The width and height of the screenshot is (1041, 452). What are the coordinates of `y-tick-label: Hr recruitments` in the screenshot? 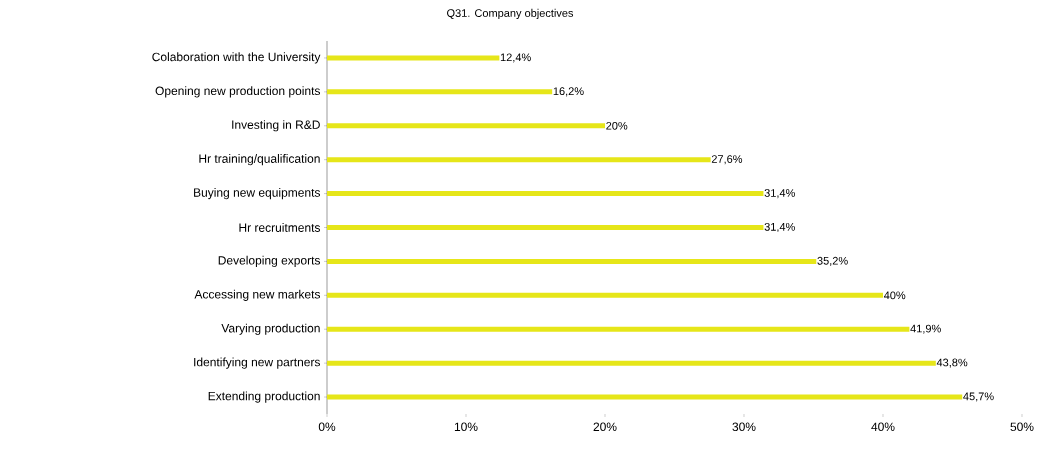 It's located at (280, 227).